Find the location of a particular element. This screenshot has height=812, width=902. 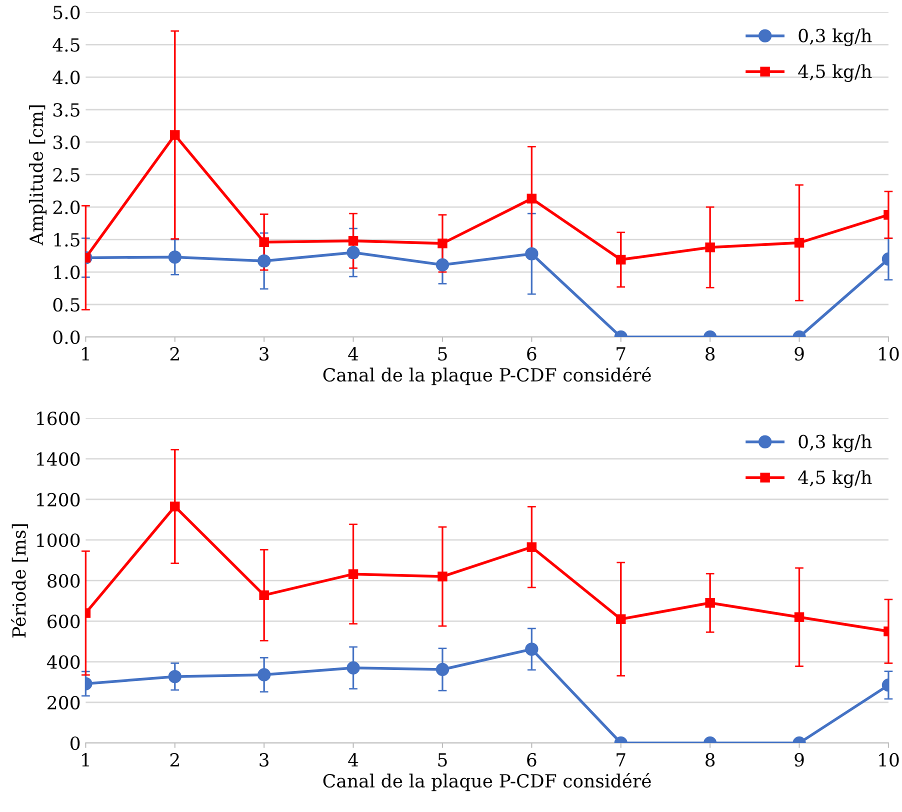

y-axis-title: Amplitude [cm] is located at coordinates (38, 175).